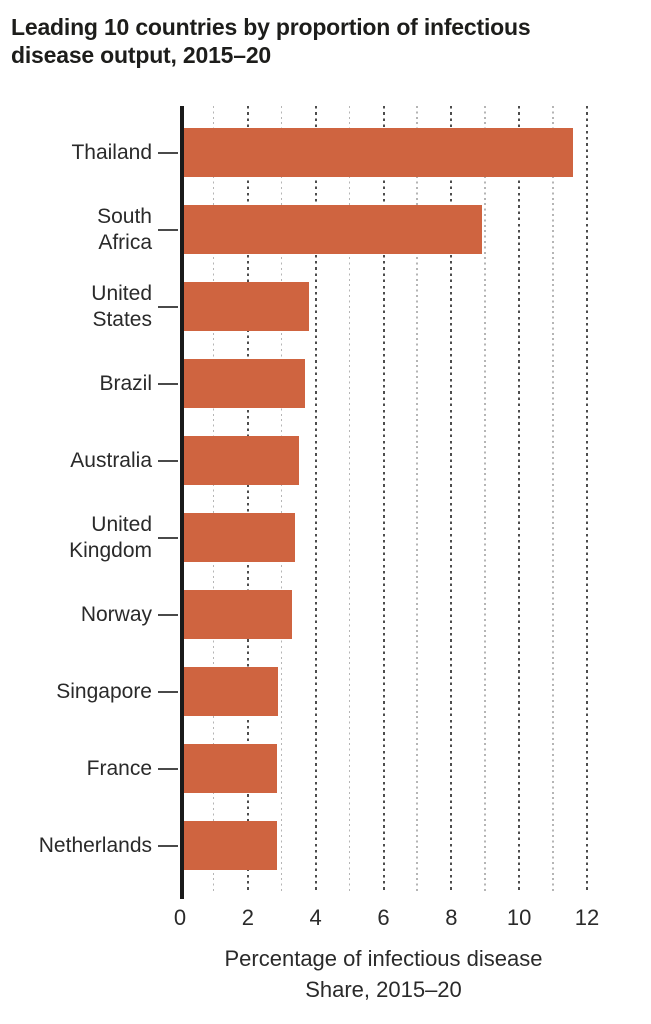  I want to click on x-tick-label: 2, so click(247, 917).